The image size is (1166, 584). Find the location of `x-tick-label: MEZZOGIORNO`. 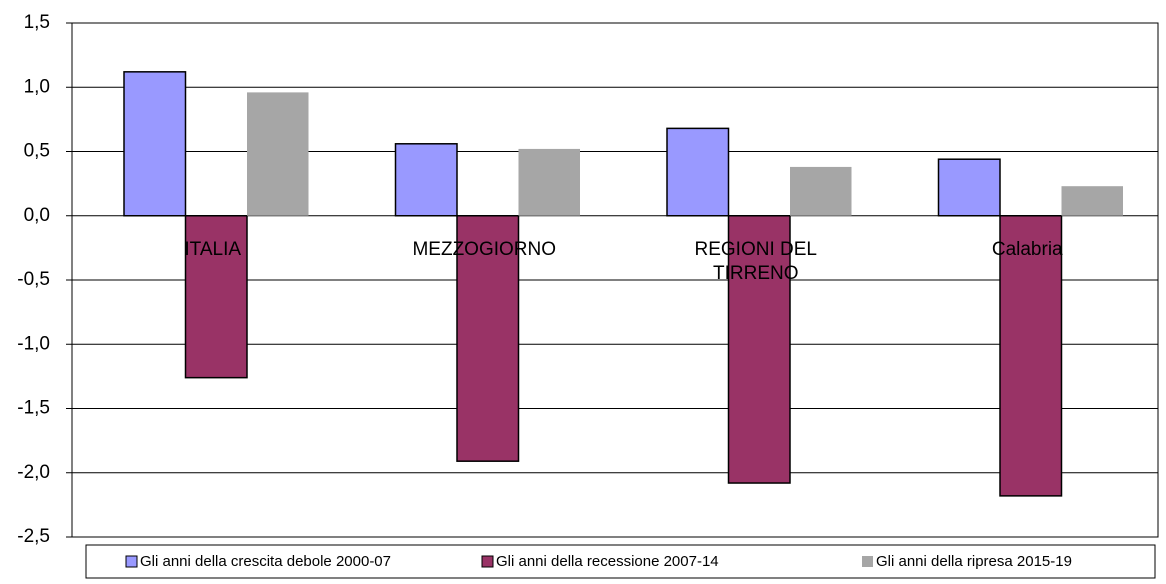

x-tick-label: MEZZOGIORNO is located at coordinates (484, 249).